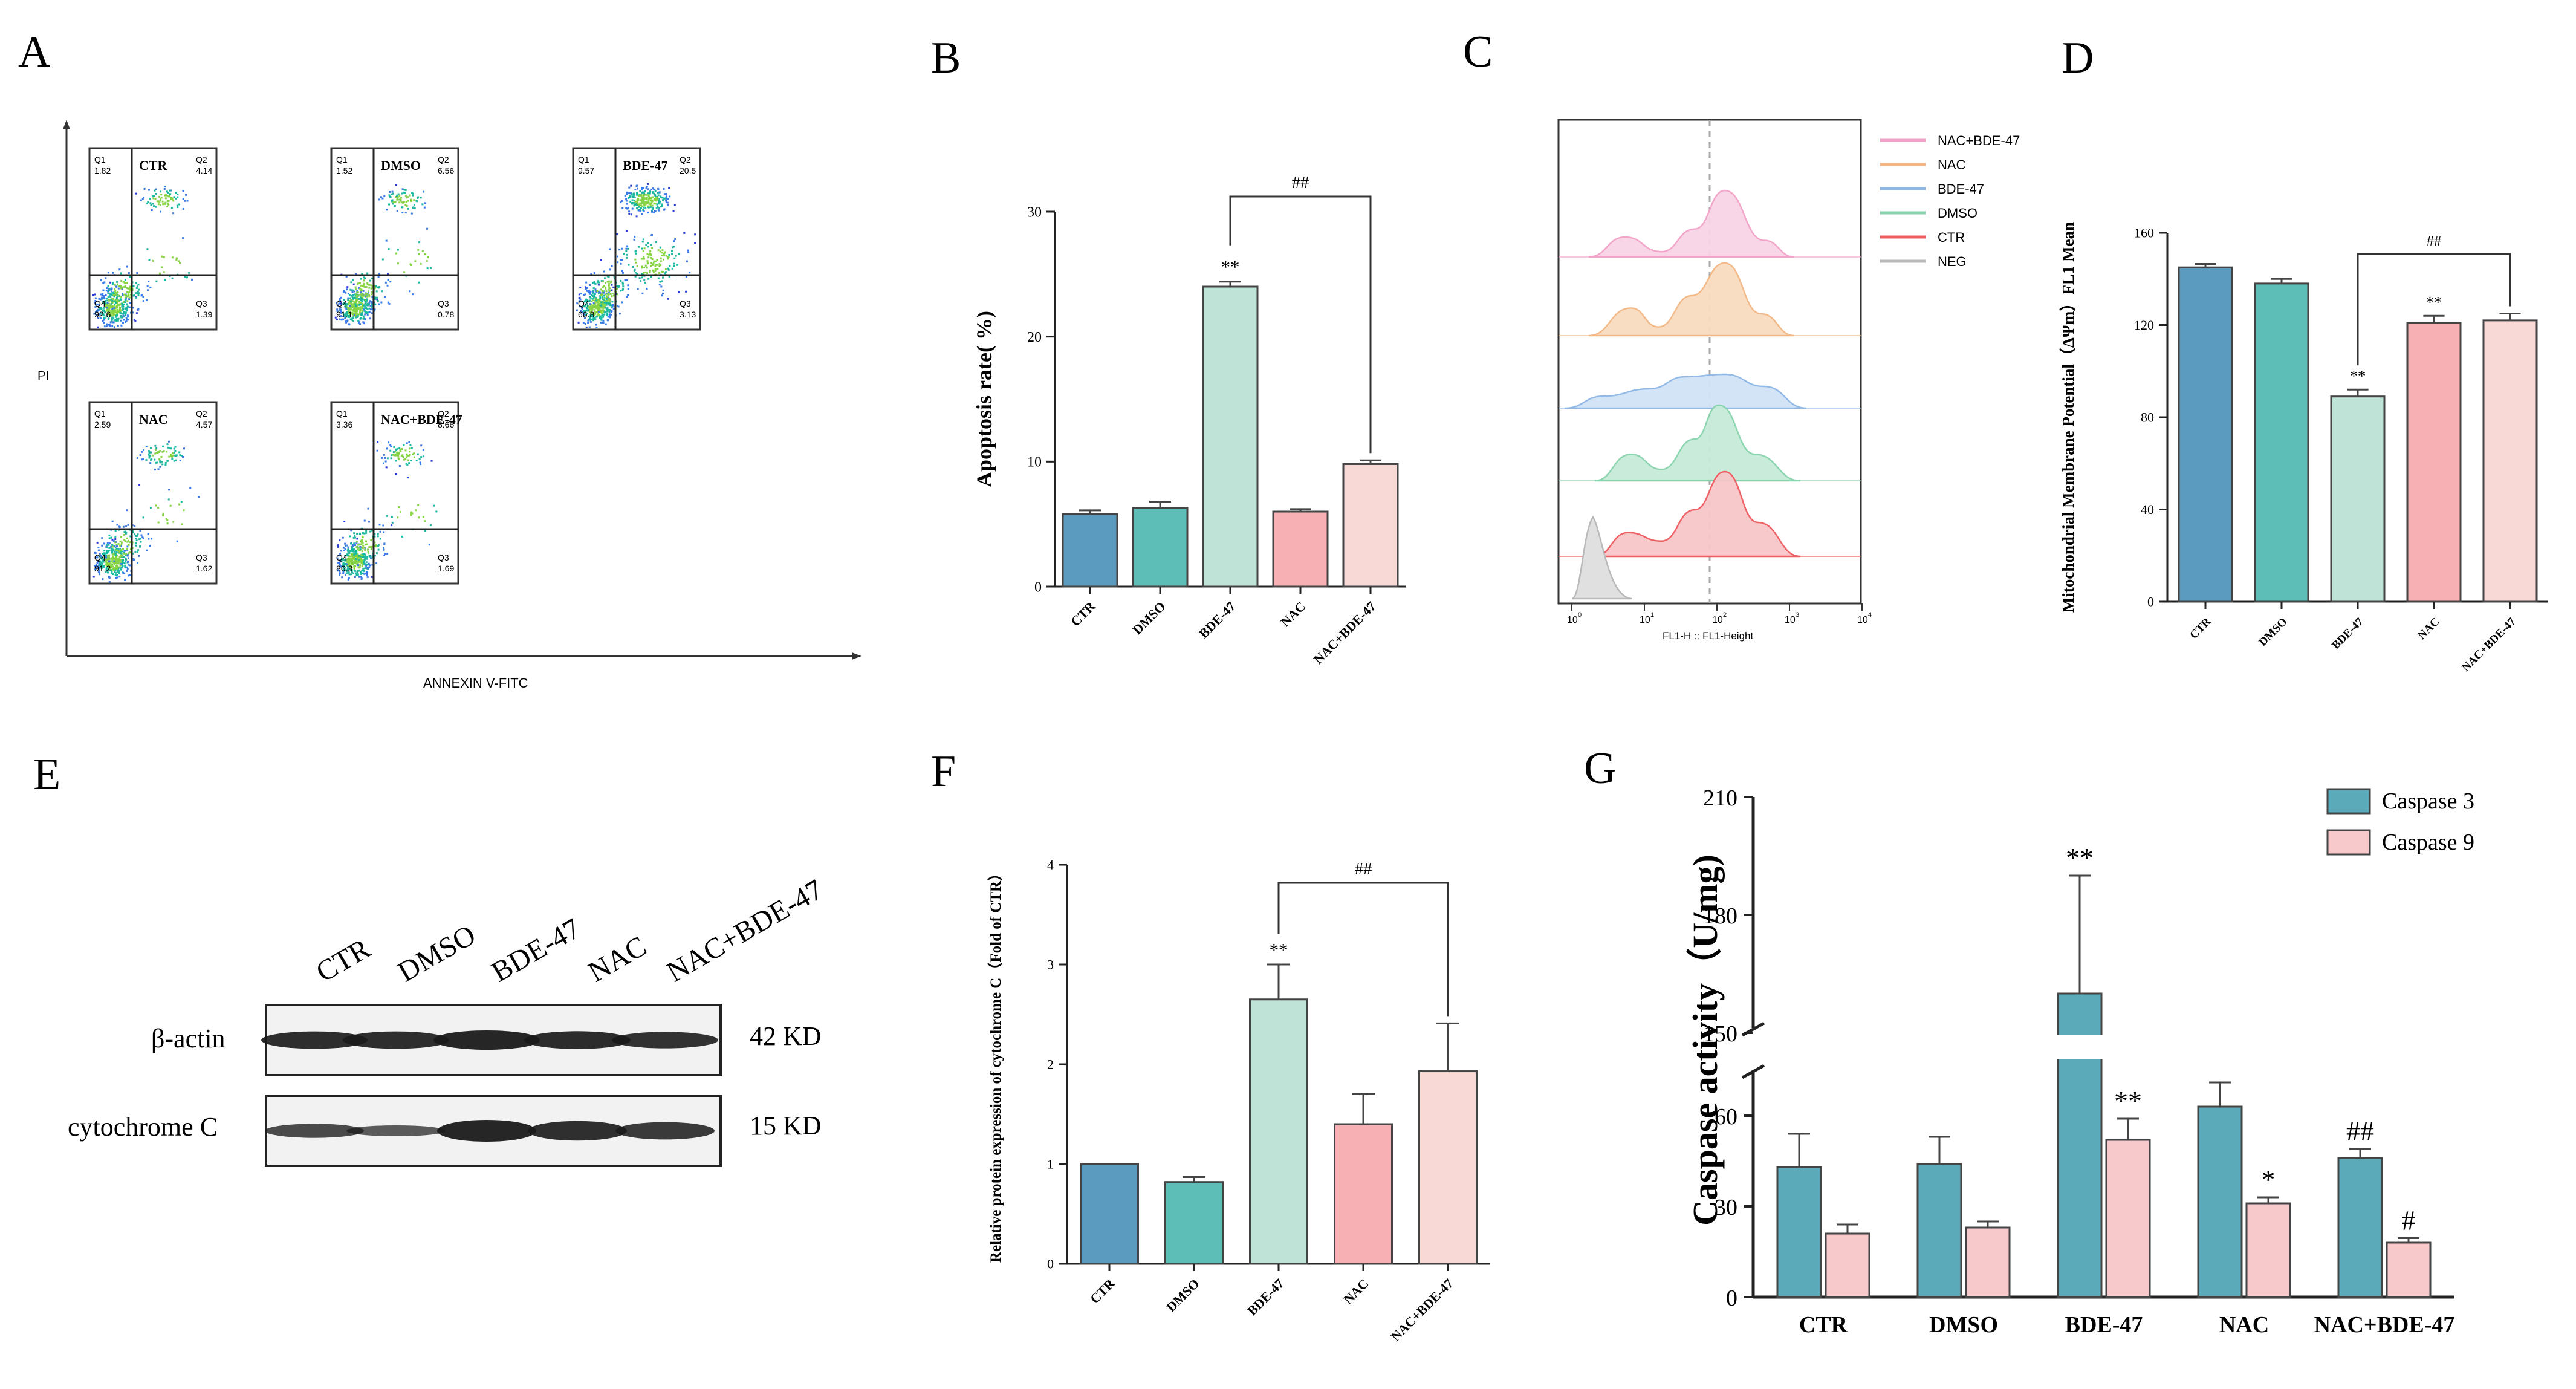 The height and width of the screenshot is (1389, 2576). What do you see at coordinates (103, 425) in the screenshot?
I see `quadrant-value: 2.59` at bounding box center [103, 425].